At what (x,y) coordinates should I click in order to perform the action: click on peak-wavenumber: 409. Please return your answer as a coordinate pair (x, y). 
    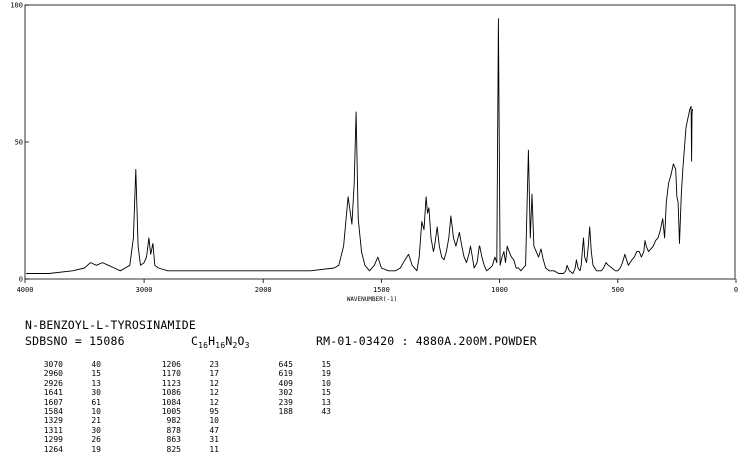
    Looking at the image, I should click on (285, 383).